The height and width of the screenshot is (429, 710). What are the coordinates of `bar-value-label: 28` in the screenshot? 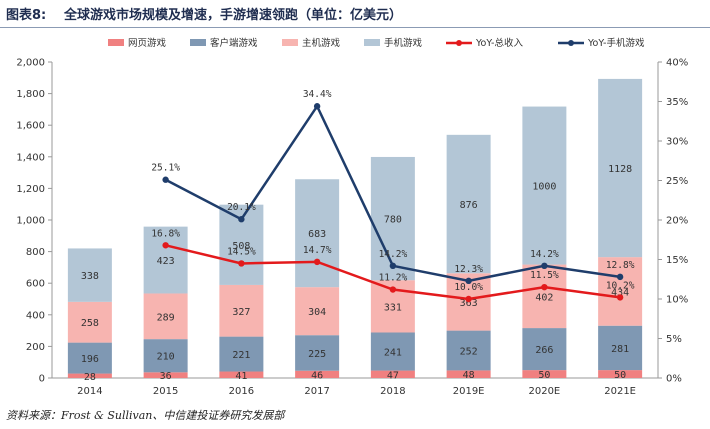 It's located at (90, 377).